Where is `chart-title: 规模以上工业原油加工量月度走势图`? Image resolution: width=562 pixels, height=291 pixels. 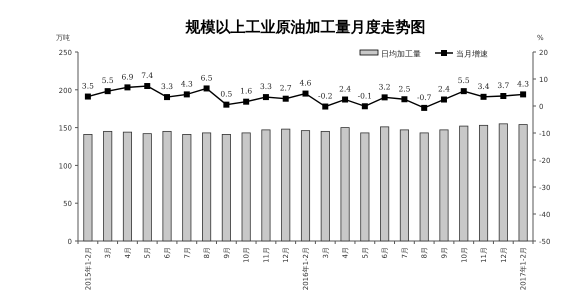 chart-title: 规模以上工业原油加工量月度走势图 is located at coordinates (305, 27).